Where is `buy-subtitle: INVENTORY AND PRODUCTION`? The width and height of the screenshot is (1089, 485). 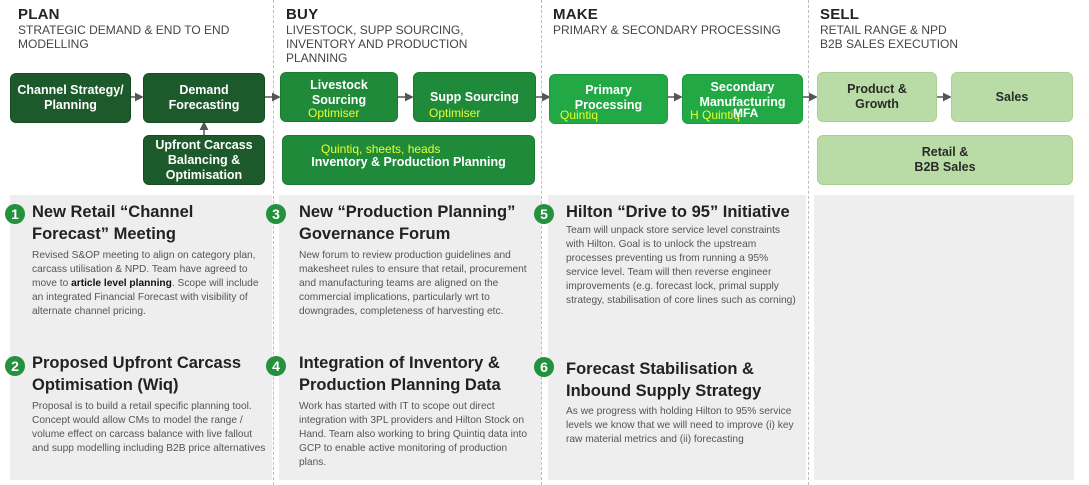
buy-subtitle: INVENTORY AND PRODUCTION is located at coordinates (377, 44).